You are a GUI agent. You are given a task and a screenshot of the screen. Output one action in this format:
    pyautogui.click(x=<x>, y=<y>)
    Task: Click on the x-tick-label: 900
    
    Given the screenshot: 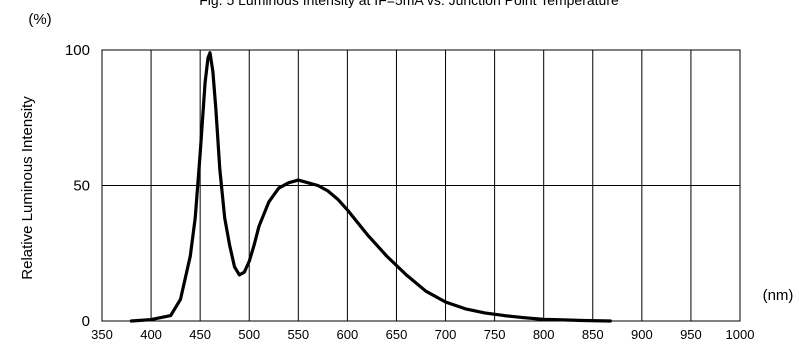 What is the action you would take?
    pyautogui.click(x=642, y=334)
    